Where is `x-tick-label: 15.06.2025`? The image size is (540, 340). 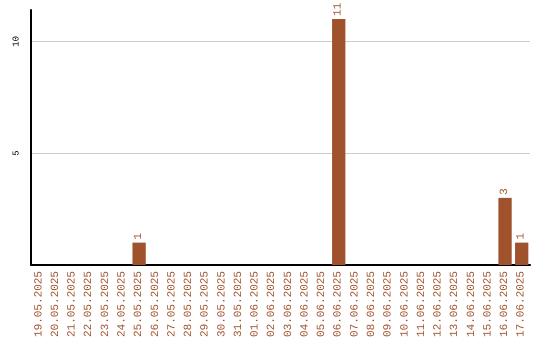
x-tick-label: 15.06.2025 is located at coordinates (488, 304).